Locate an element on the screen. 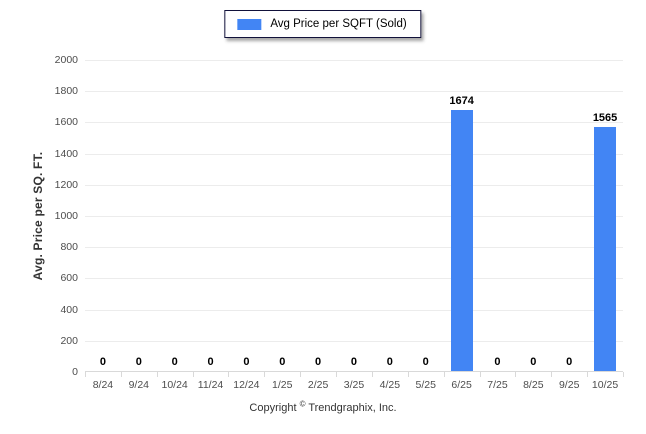 The height and width of the screenshot is (434, 646). y-tick-label: 0 is located at coordinates (75, 372).